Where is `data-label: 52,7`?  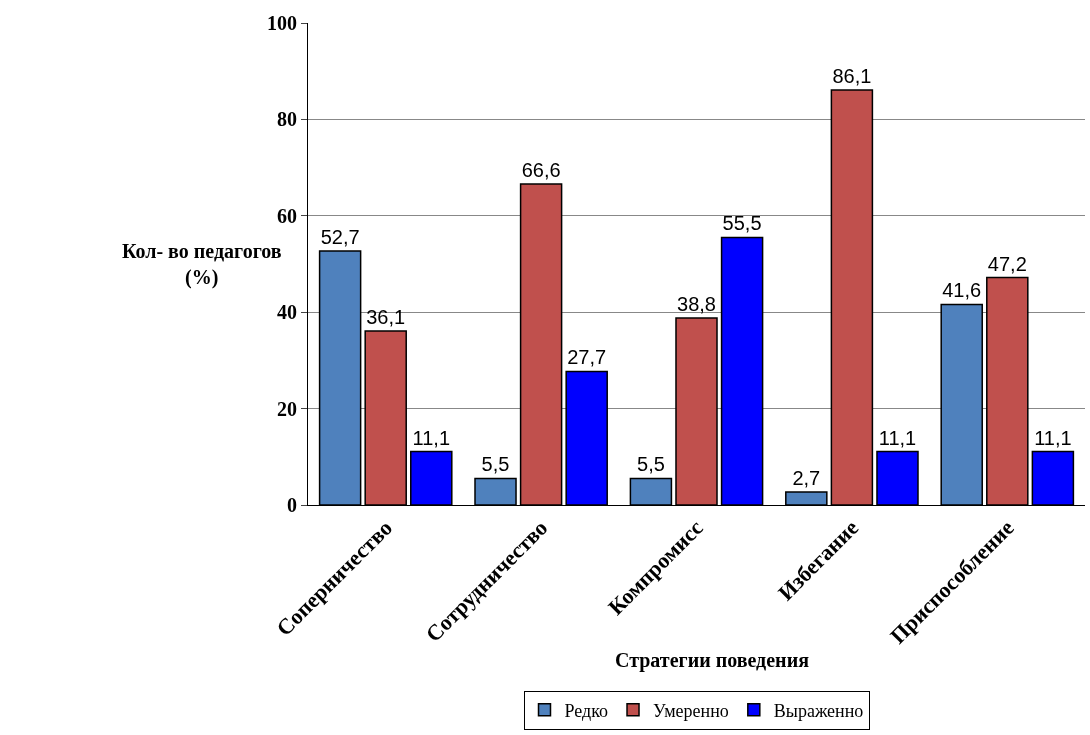 data-label: 52,7 is located at coordinates (340, 236).